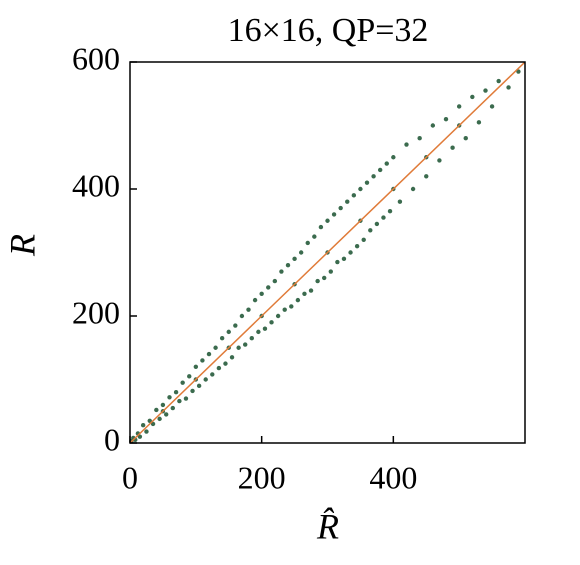 The height and width of the screenshot is (565, 580). I want to click on y-tick-label: 200, so click(96, 312).